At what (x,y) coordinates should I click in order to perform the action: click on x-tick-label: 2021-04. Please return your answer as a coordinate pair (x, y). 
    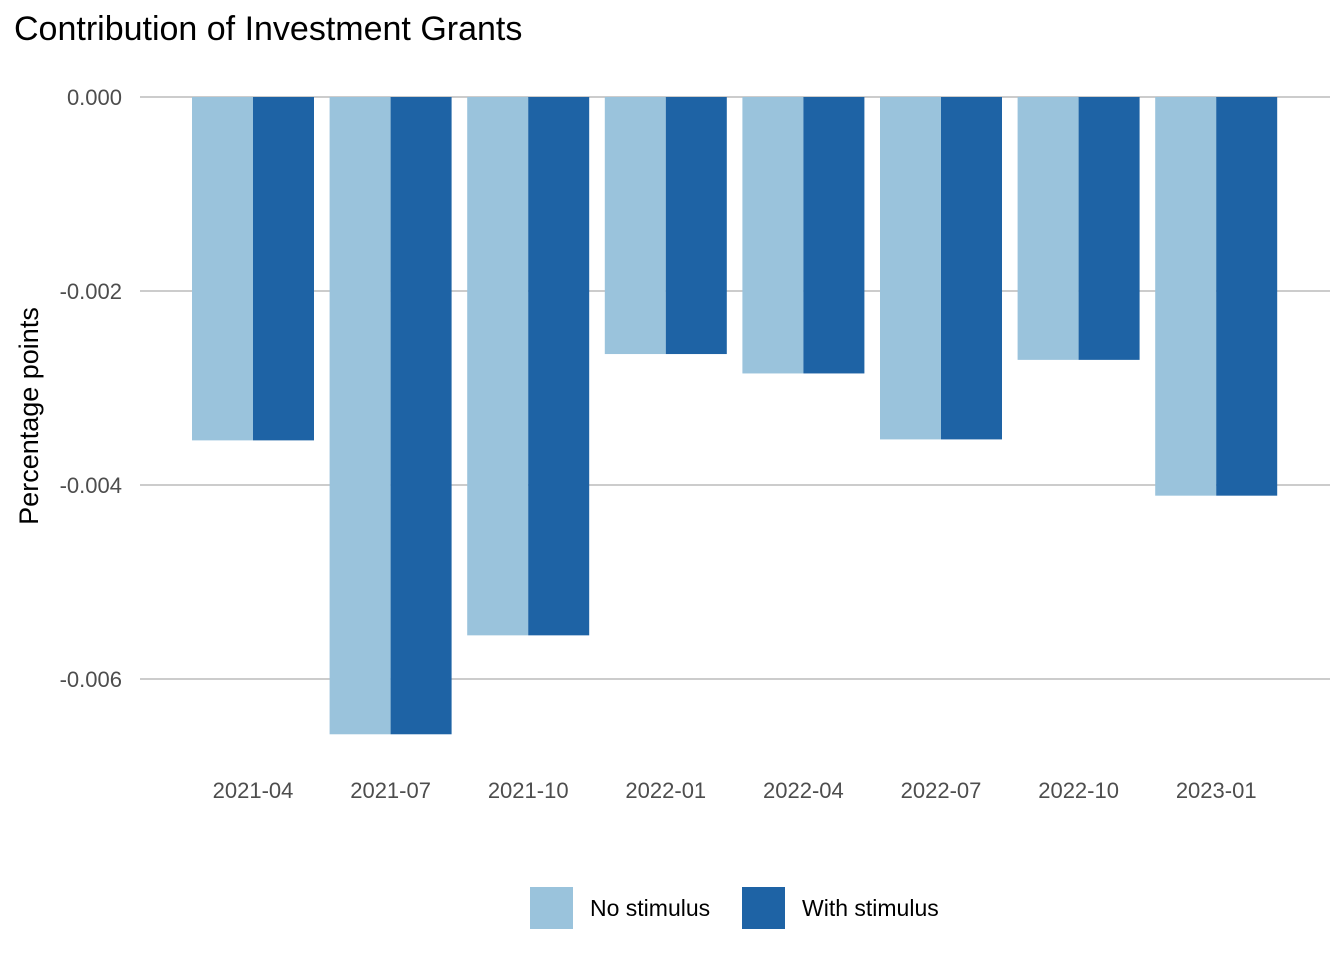
    Looking at the image, I should click on (253, 790).